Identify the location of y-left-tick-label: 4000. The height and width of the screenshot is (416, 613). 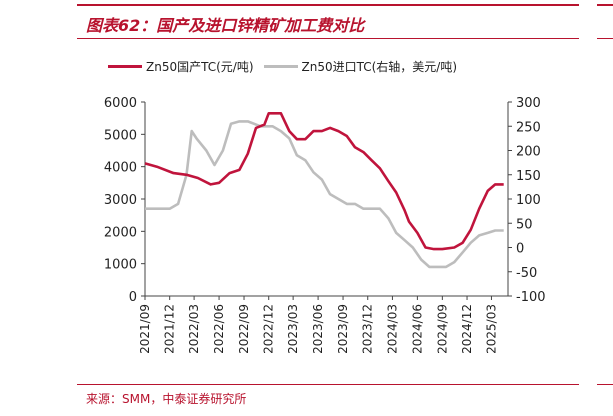
(120, 168).